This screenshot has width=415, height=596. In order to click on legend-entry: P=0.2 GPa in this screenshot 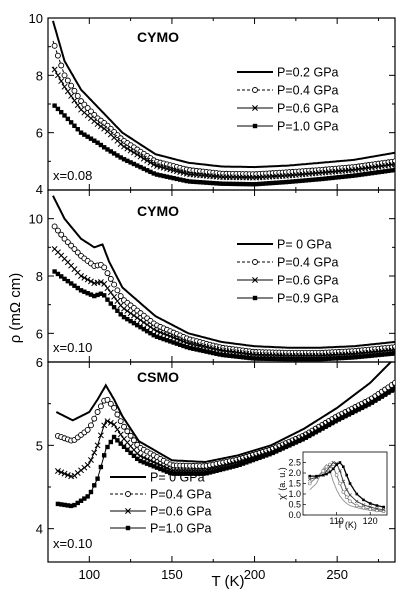, I will do `click(288, 73)`.